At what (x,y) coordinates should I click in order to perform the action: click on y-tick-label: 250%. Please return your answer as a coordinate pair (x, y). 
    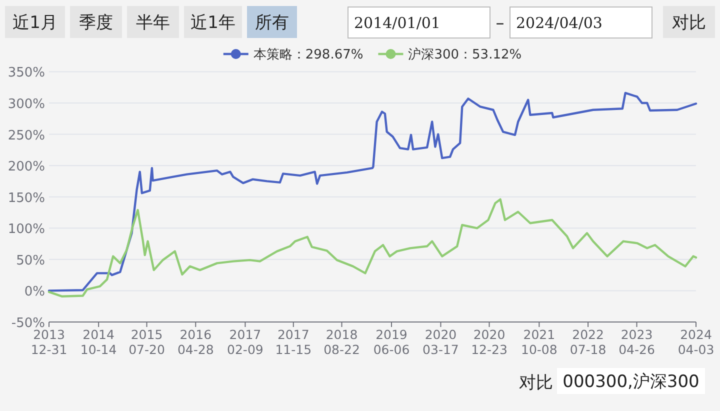
    Looking at the image, I should click on (26, 136).